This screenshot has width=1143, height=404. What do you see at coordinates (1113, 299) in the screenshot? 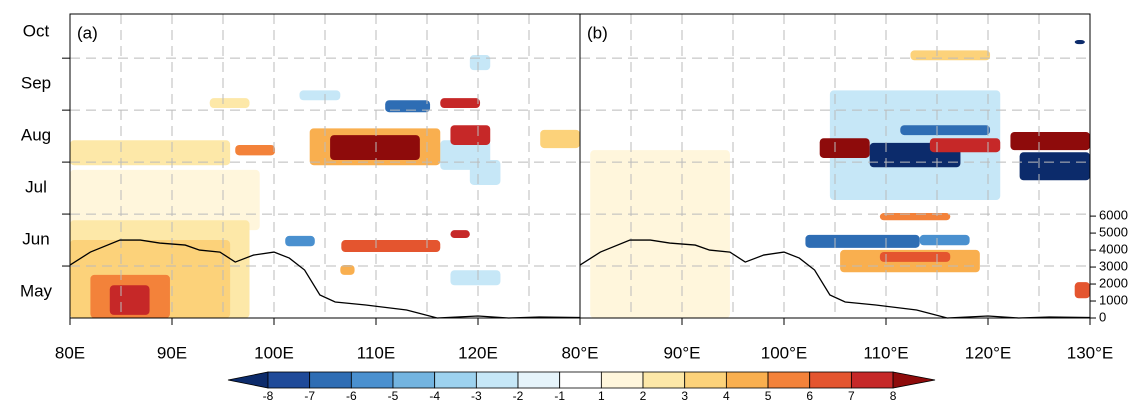
I see `y2-tick-label: 1000` at bounding box center [1113, 299].